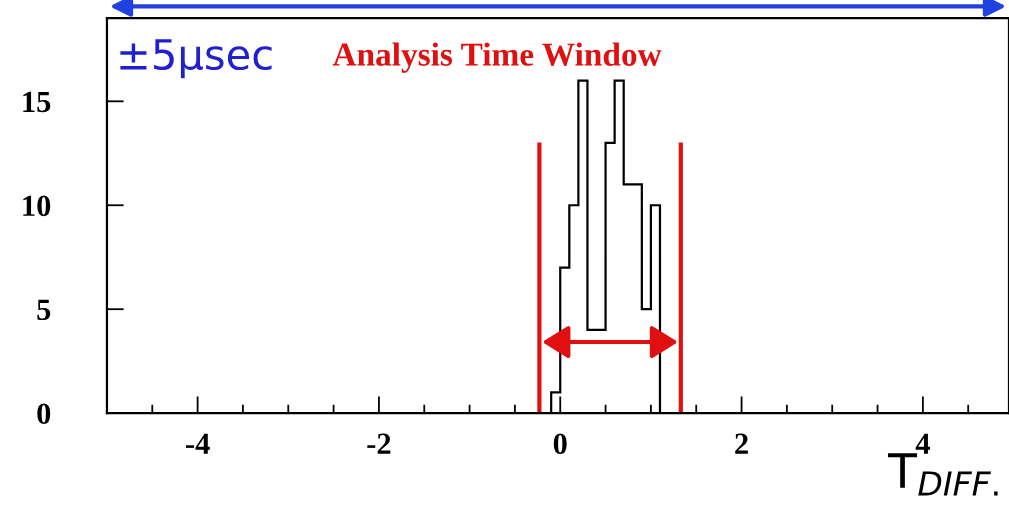 Image resolution: width=1009 pixels, height=519 pixels. I want to click on x-tick-label: 4, so click(922, 443).